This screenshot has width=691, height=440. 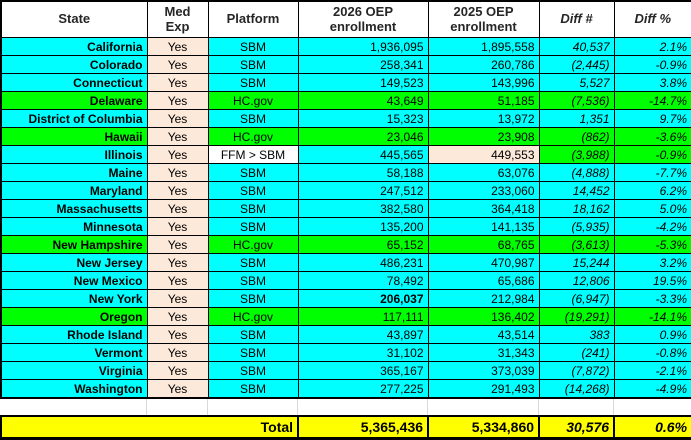 I want to click on e2026-cell: 247,512, so click(x=363, y=190).